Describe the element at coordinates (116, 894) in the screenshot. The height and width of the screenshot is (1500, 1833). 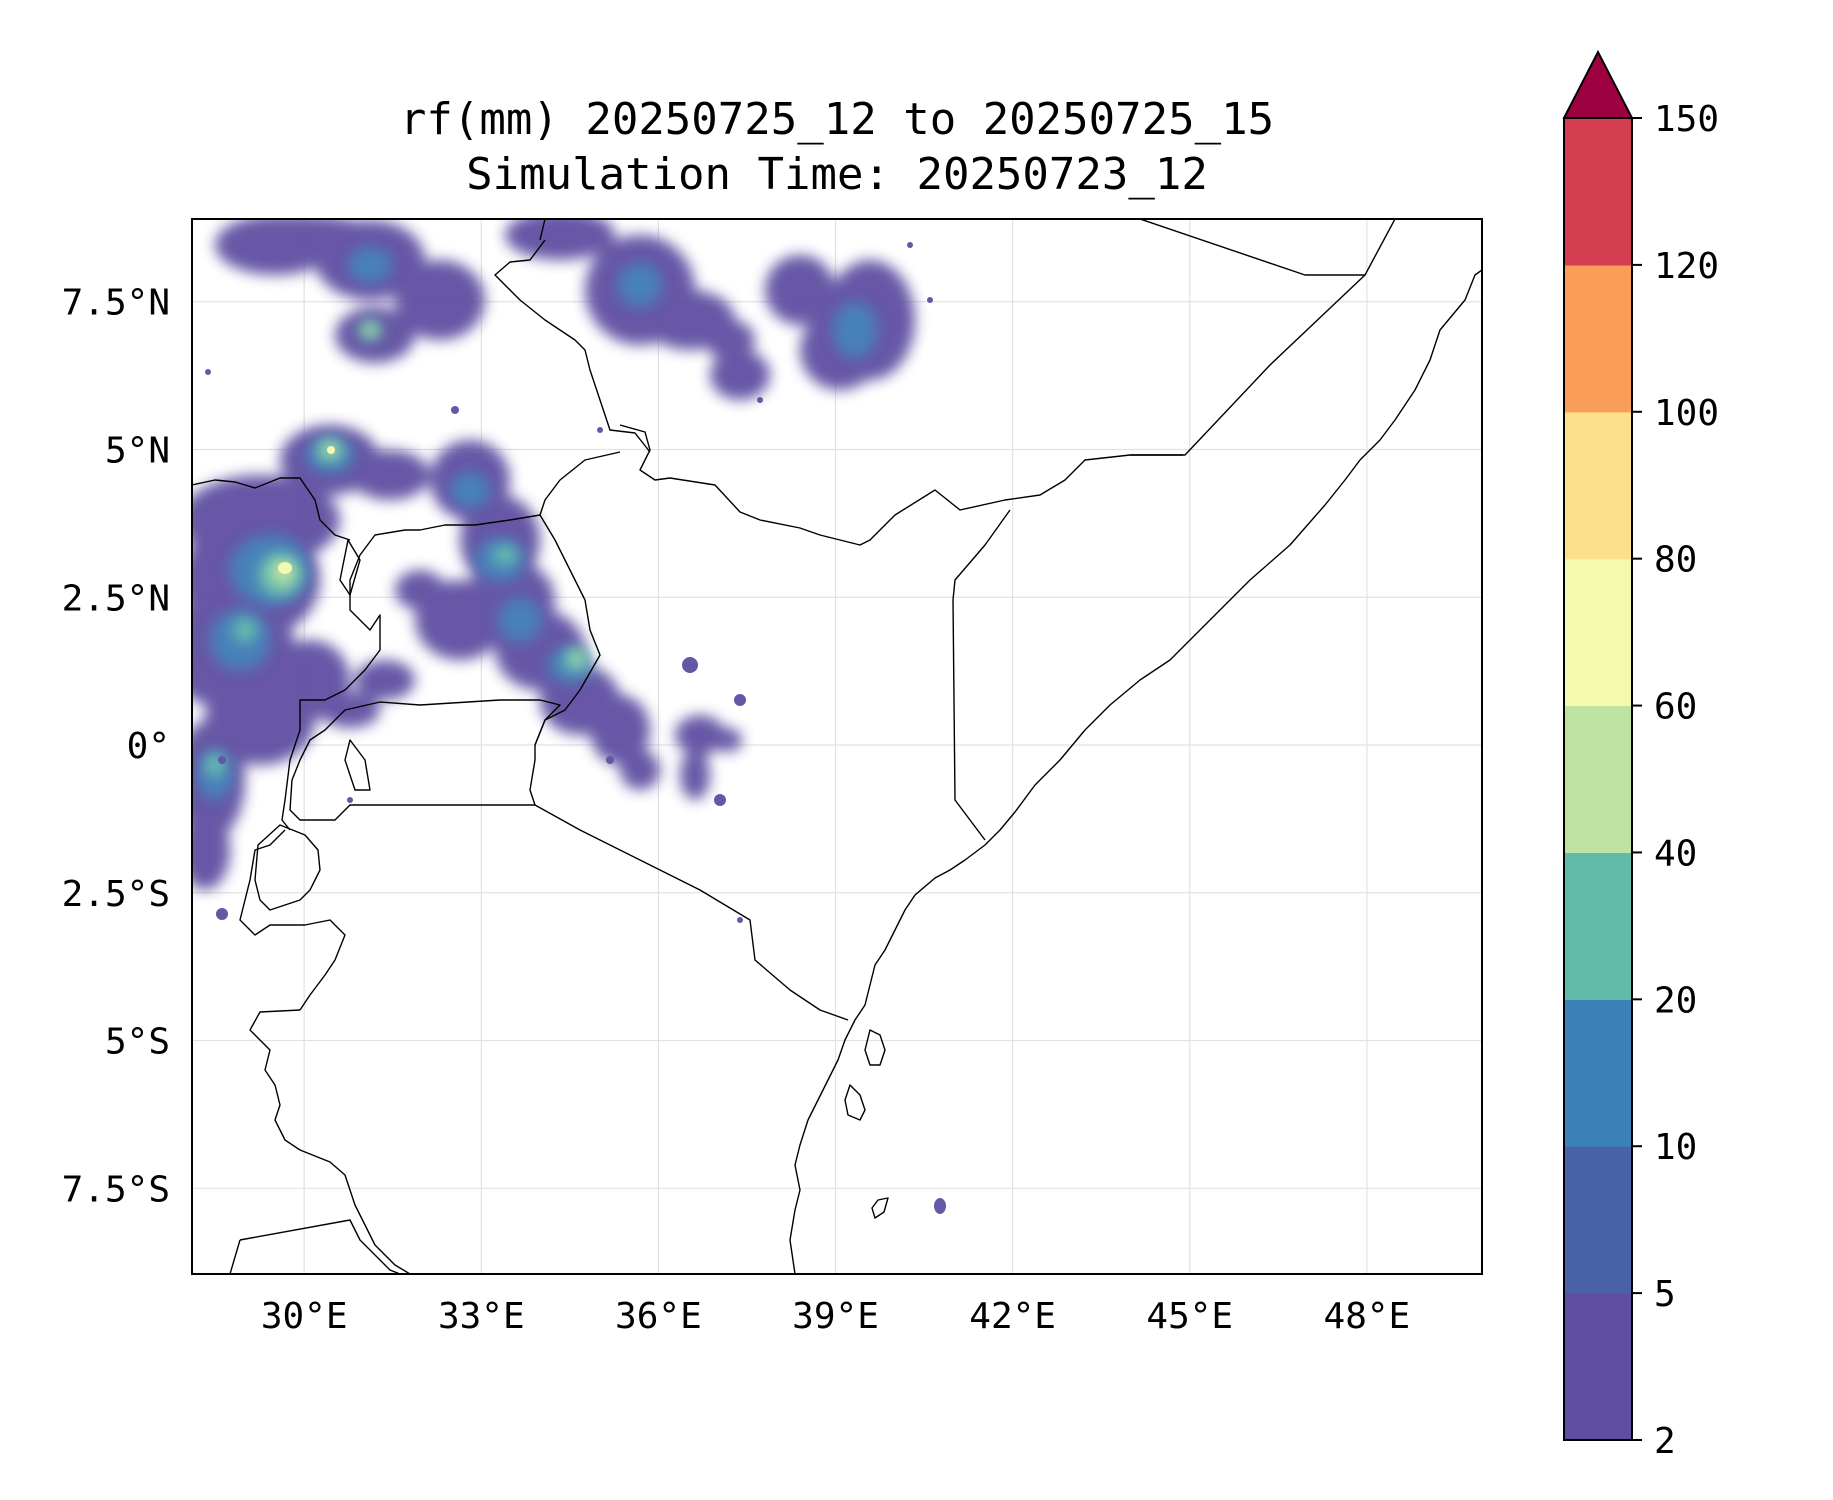
I see `lat-tick-label: 2.5°S` at that location.